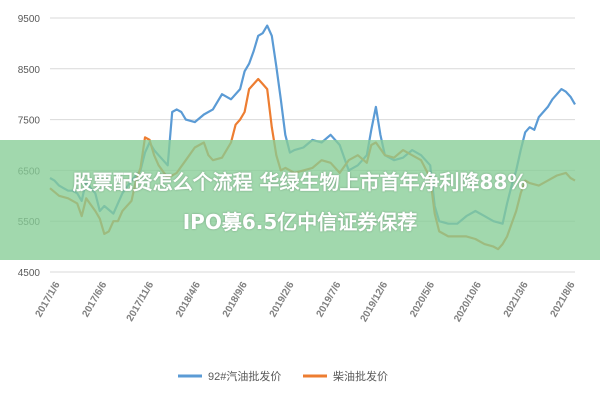 The height and width of the screenshot is (405, 600). I want to click on x-tick-label: 2017/6/6, so click(94, 300).